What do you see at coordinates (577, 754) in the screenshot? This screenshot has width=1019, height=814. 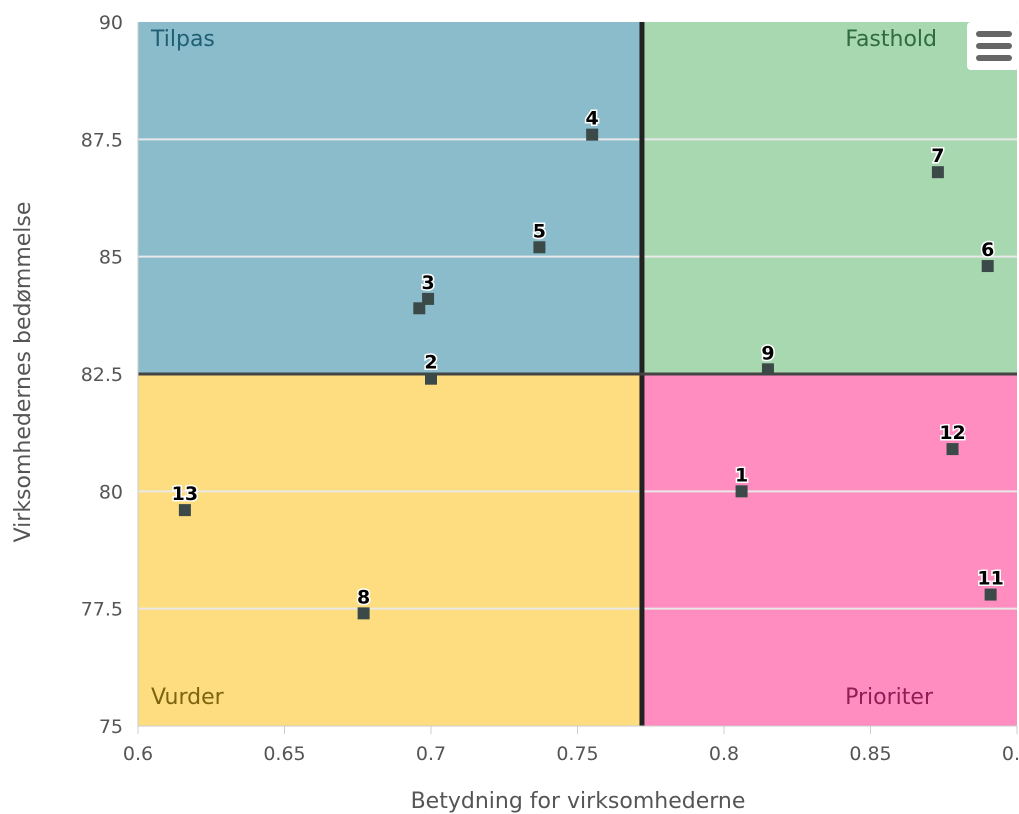 I see `x-tick-label: 0.75` at bounding box center [577, 754].